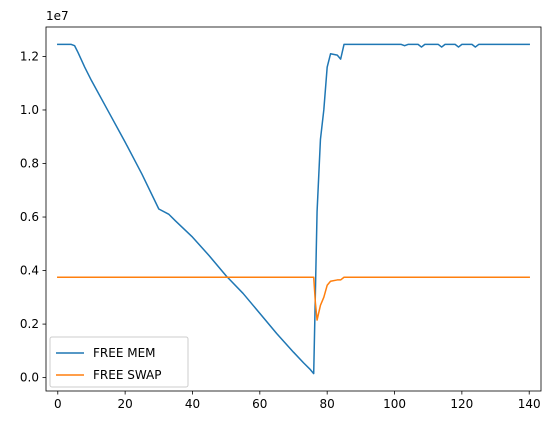 The width and height of the screenshot is (547, 432). I want to click on legend-label-free-swap: FREE SWAP, so click(127, 375).